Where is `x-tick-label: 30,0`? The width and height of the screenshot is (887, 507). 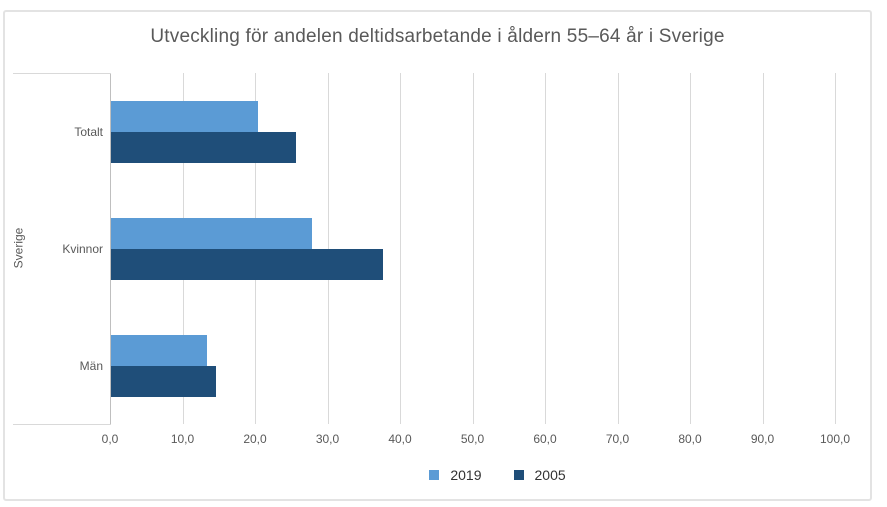 x-tick-label: 30,0 is located at coordinates (327, 439).